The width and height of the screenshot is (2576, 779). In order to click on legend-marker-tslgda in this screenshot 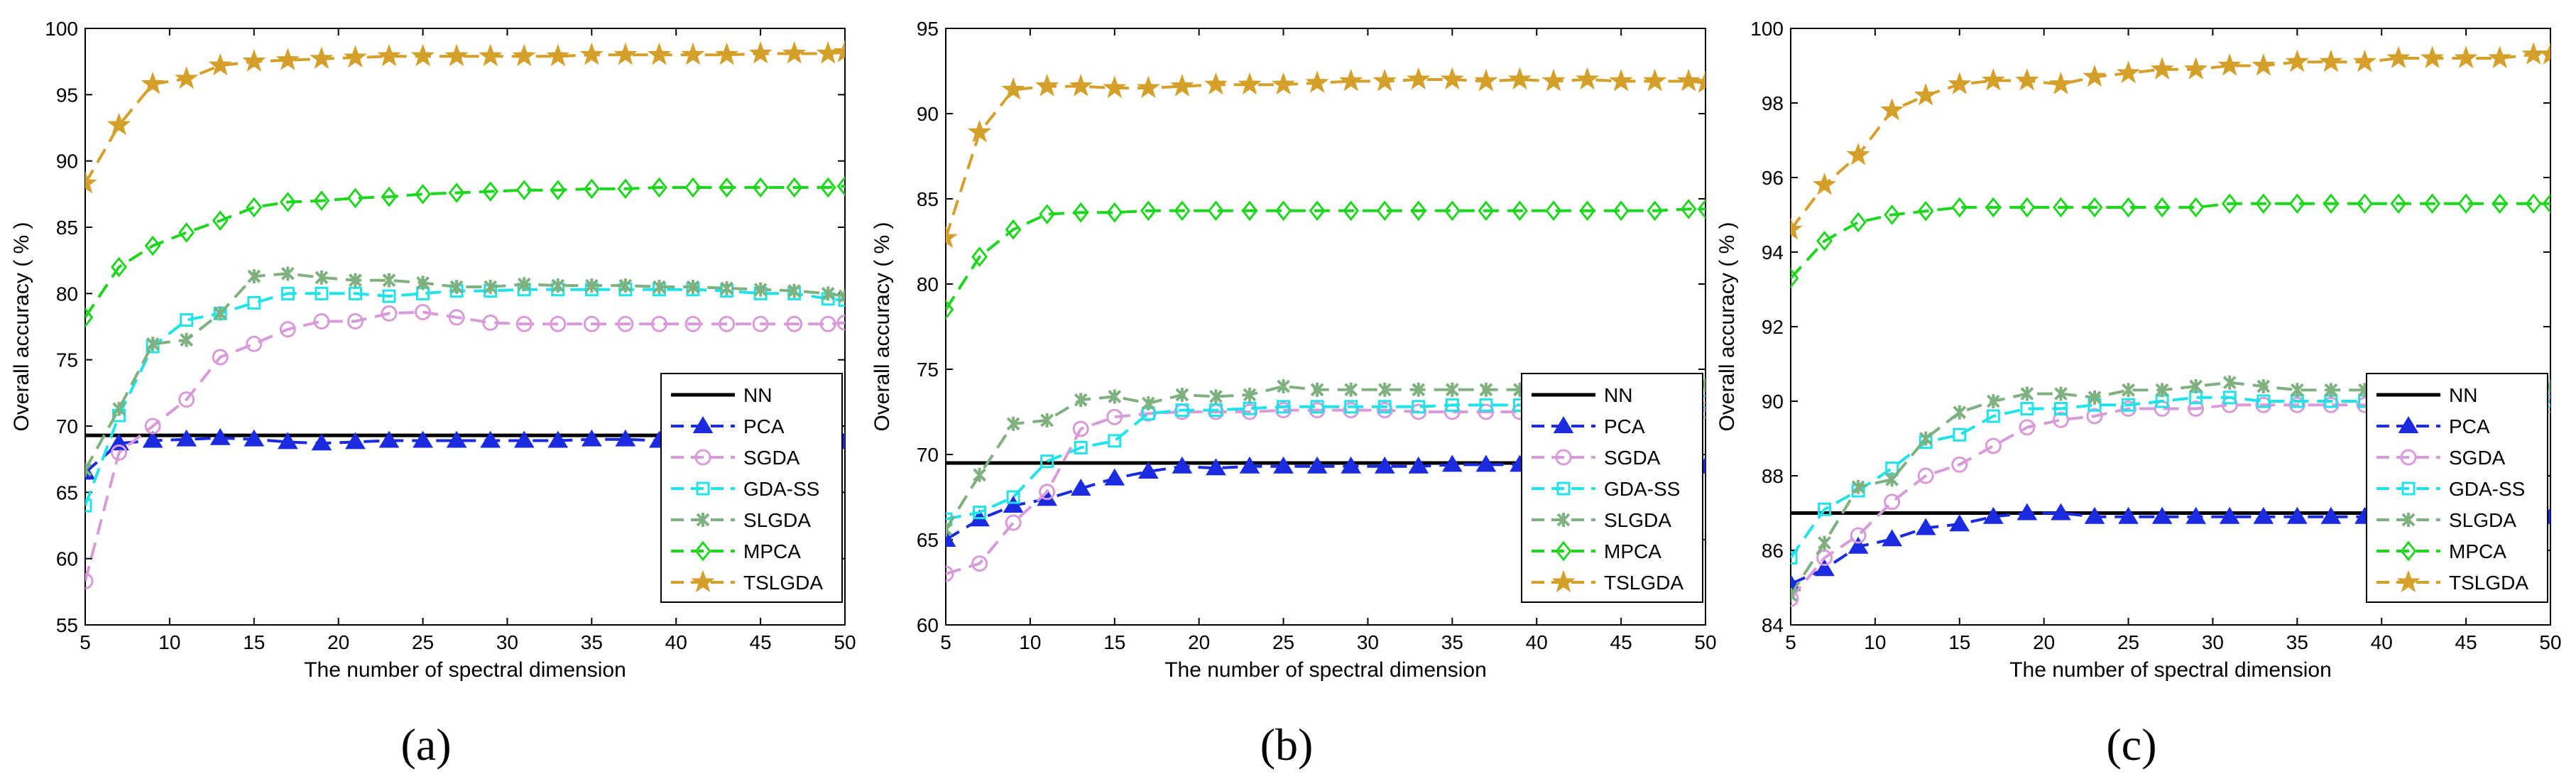, I will do `click(2408, 581)`.